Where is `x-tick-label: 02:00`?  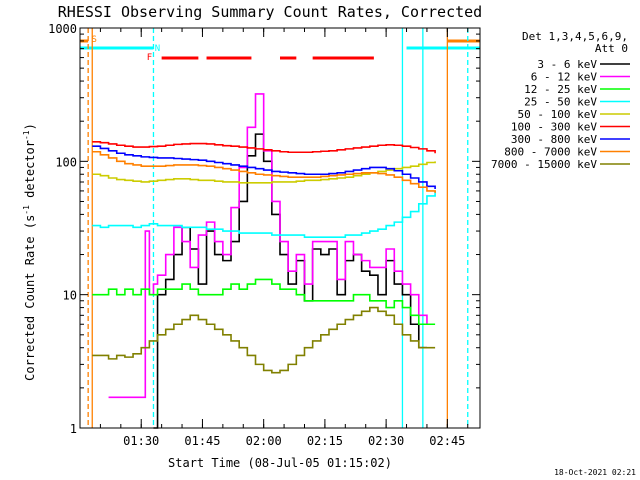 x-tick-label: 02:00 is located at coordinates (264, 441).